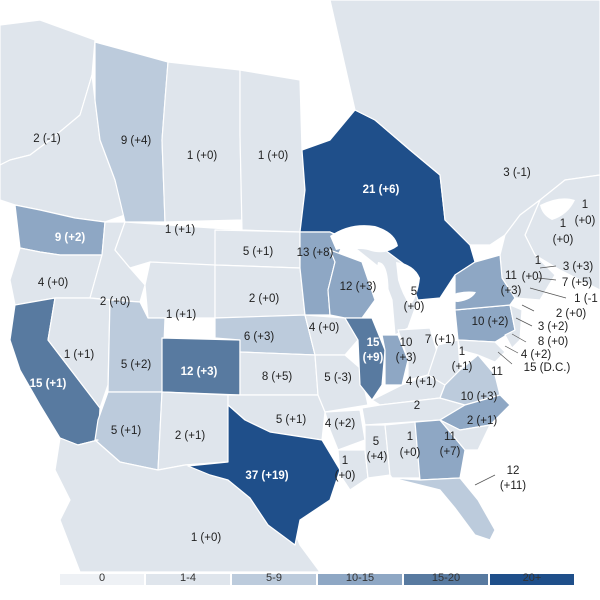  I want to click on label-alabama-line1: 1, so click(410, 437).